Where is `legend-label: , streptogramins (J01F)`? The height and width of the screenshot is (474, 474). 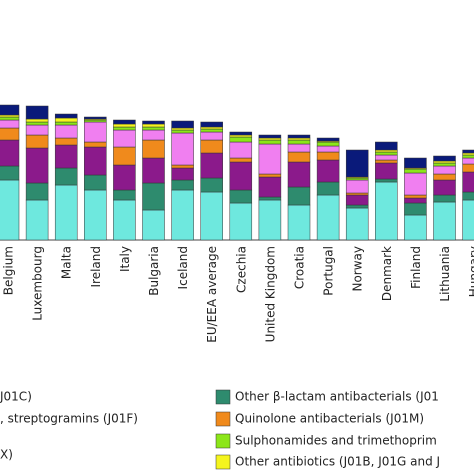
legend-label: , streptogramins (J01F) is located at coordinates (69, 419).